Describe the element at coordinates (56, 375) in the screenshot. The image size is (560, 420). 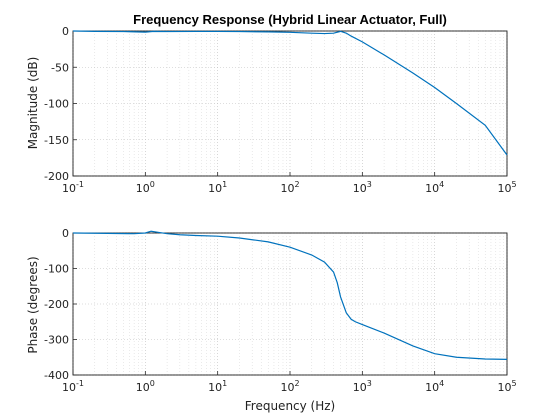
I see `phase-y-tick-label: -400` at that location.